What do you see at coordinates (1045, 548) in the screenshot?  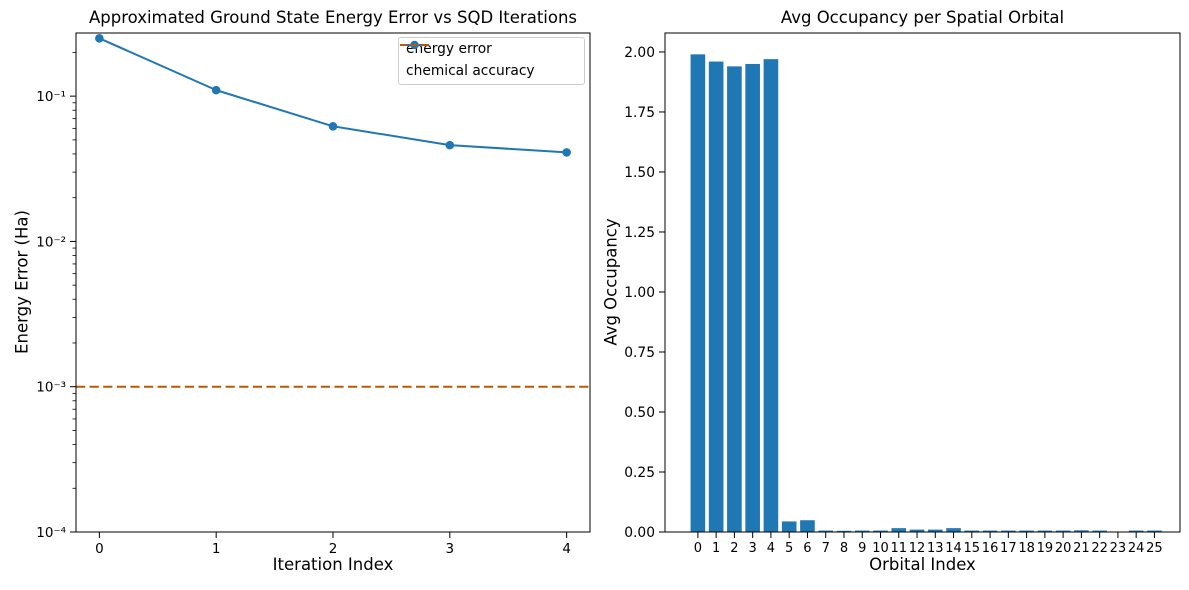 I see `x-tick-label: 19` at bounding box center [1045, 548].